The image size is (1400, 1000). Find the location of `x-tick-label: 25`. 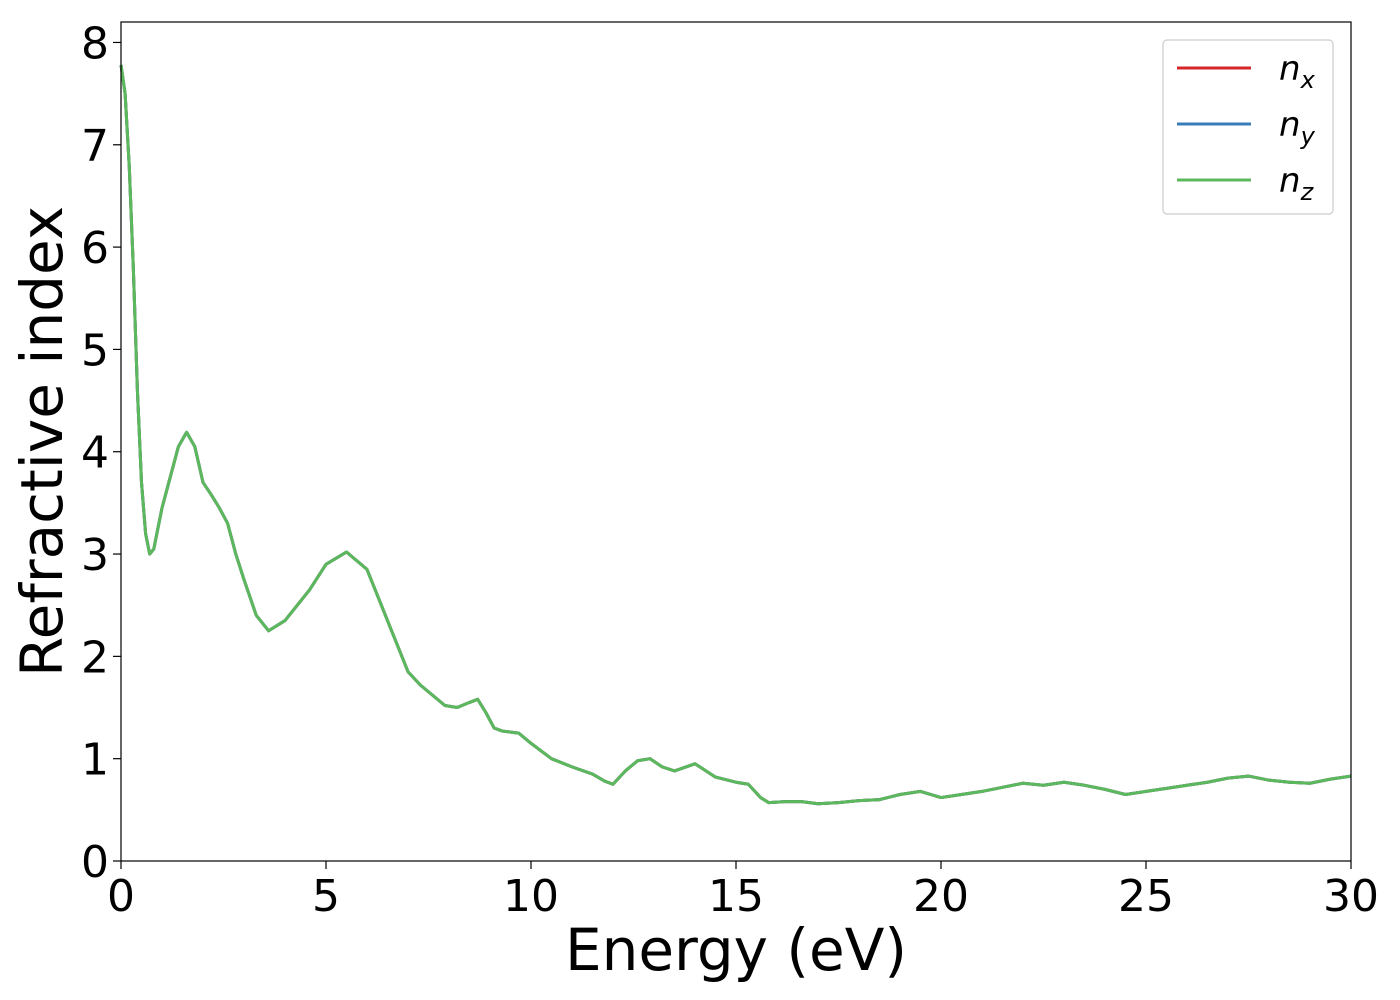

x-tick-label: 25 is located at coordinates (1146, 896).